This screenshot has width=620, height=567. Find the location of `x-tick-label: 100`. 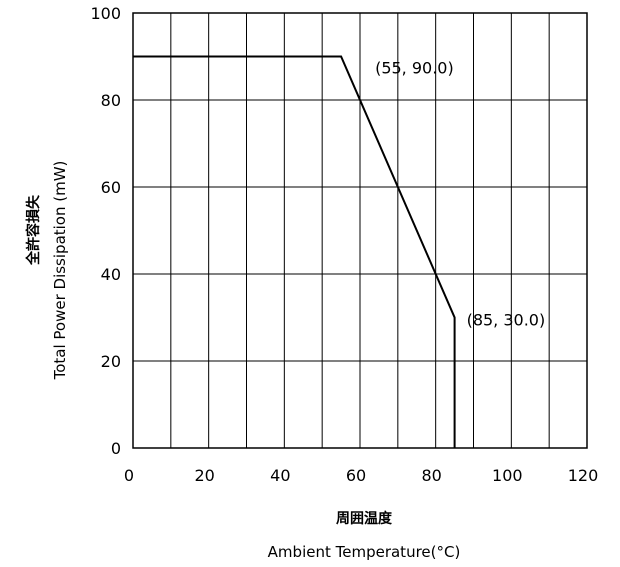

x-tick-label: 100 is located at coordinates (507, 475).